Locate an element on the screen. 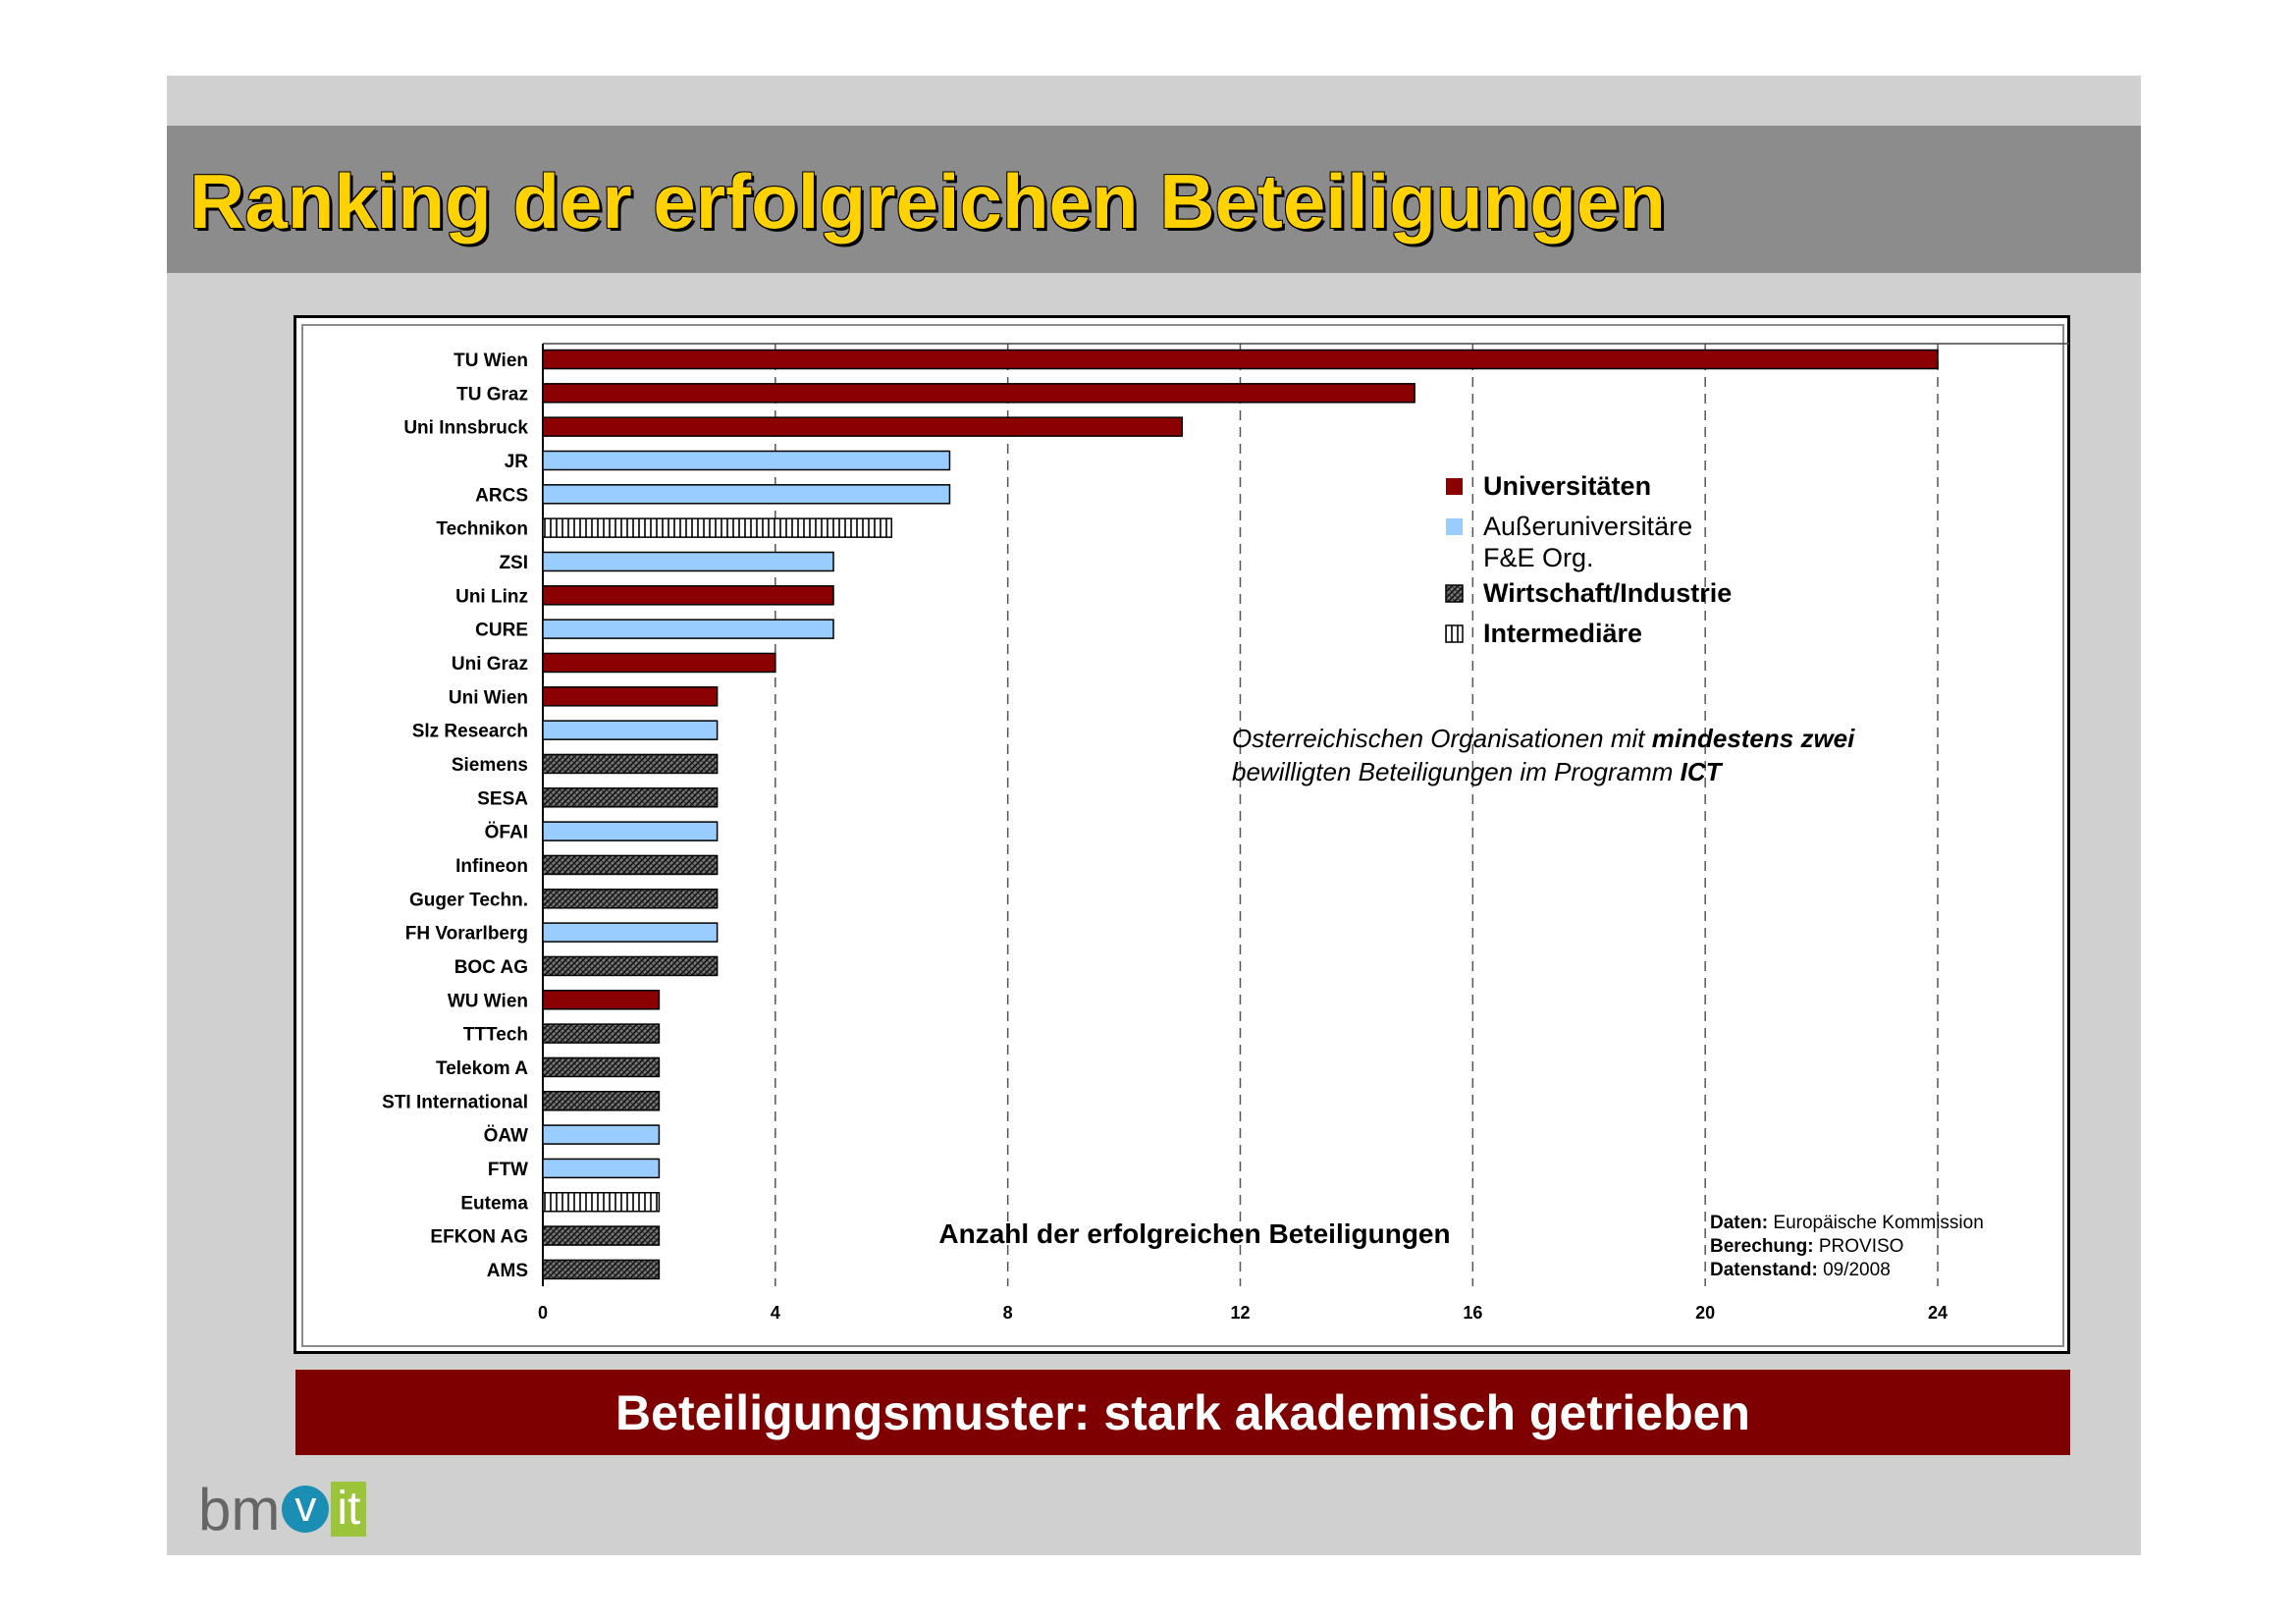 This screenshot has width=2296, height=1623. category-label: EFKON AG is located at coordinates (479, 1237).